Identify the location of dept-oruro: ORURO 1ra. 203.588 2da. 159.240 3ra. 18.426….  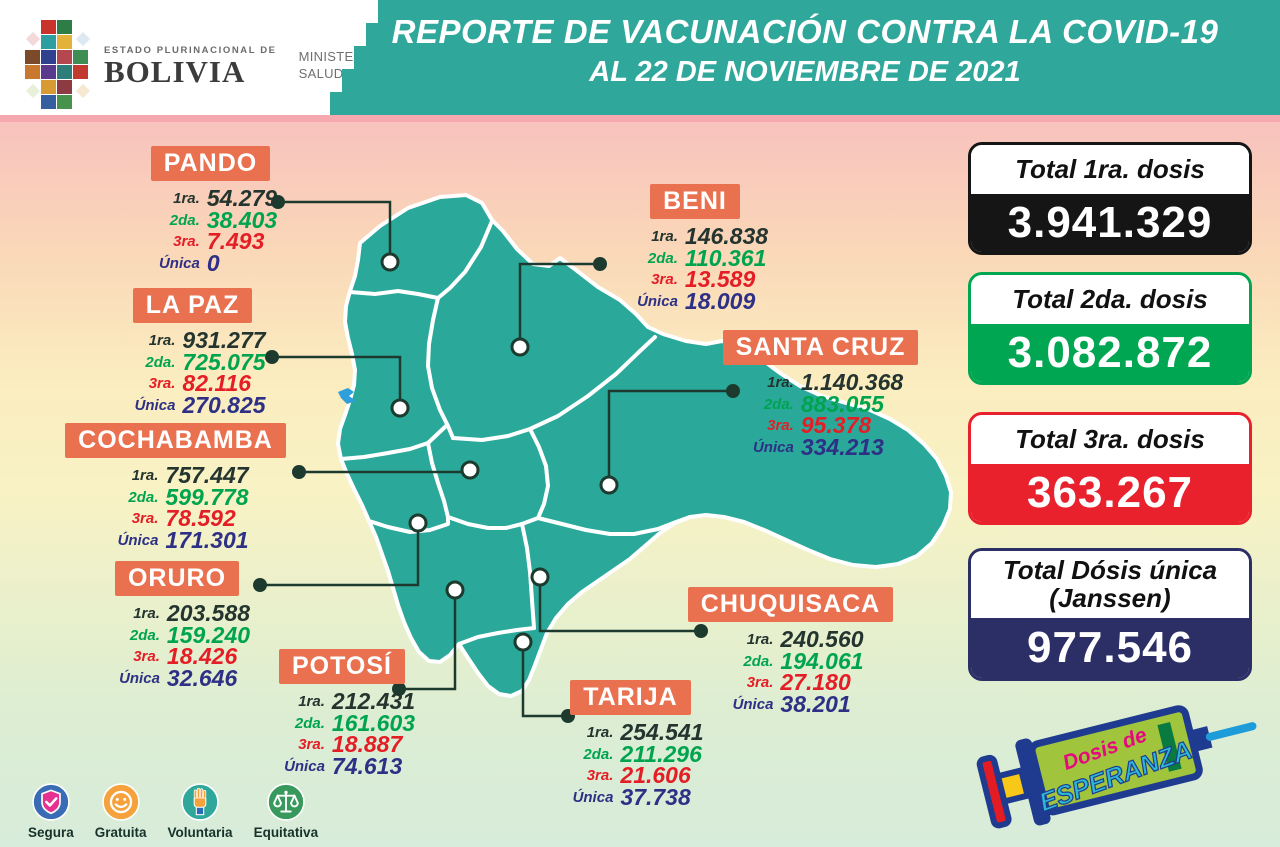
(177, 625).